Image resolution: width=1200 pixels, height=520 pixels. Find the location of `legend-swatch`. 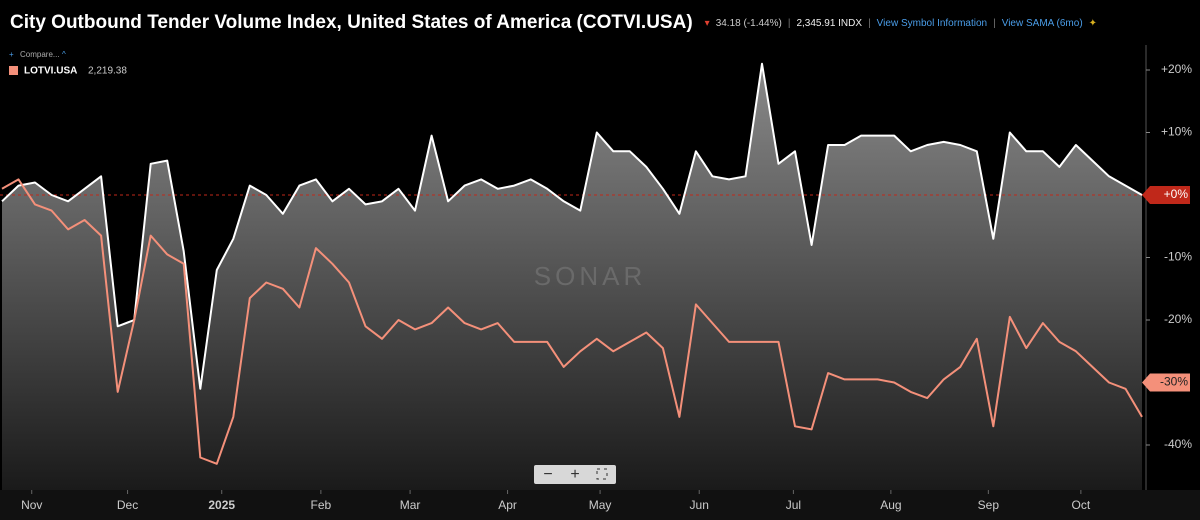

legend-swatch is located at coordinates (13, 70).